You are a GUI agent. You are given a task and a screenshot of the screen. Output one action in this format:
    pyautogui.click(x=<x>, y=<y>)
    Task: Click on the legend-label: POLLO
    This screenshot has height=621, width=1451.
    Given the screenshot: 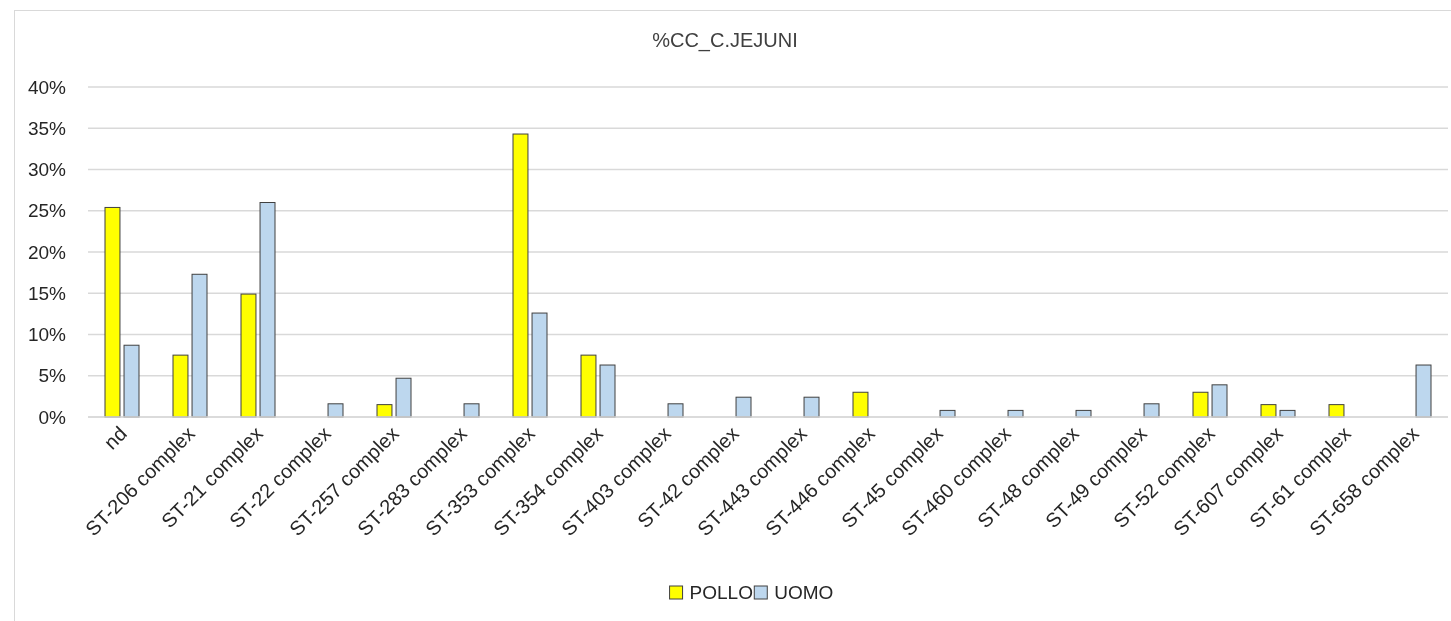 What is the action you would take?
    pyautogui.click(x=721, y=592)
    